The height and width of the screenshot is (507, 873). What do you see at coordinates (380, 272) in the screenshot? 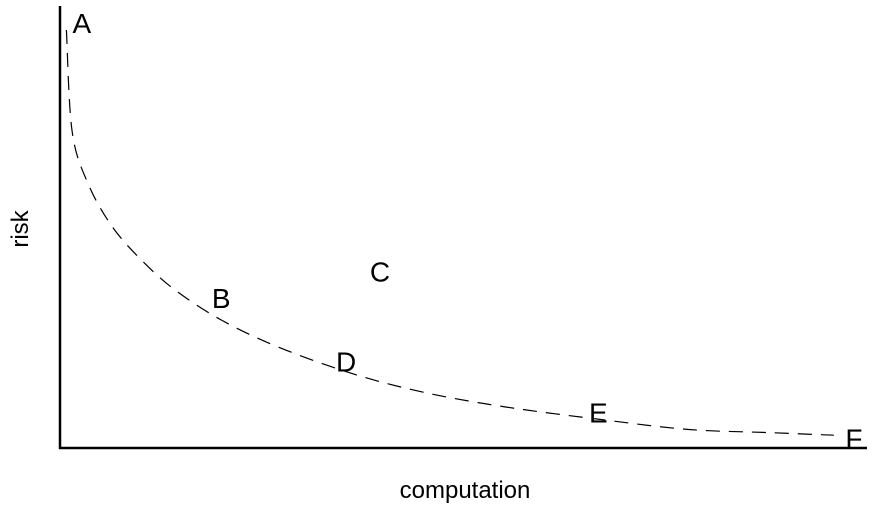
I see `point-label-c: C` at bounding box center [380, 272].